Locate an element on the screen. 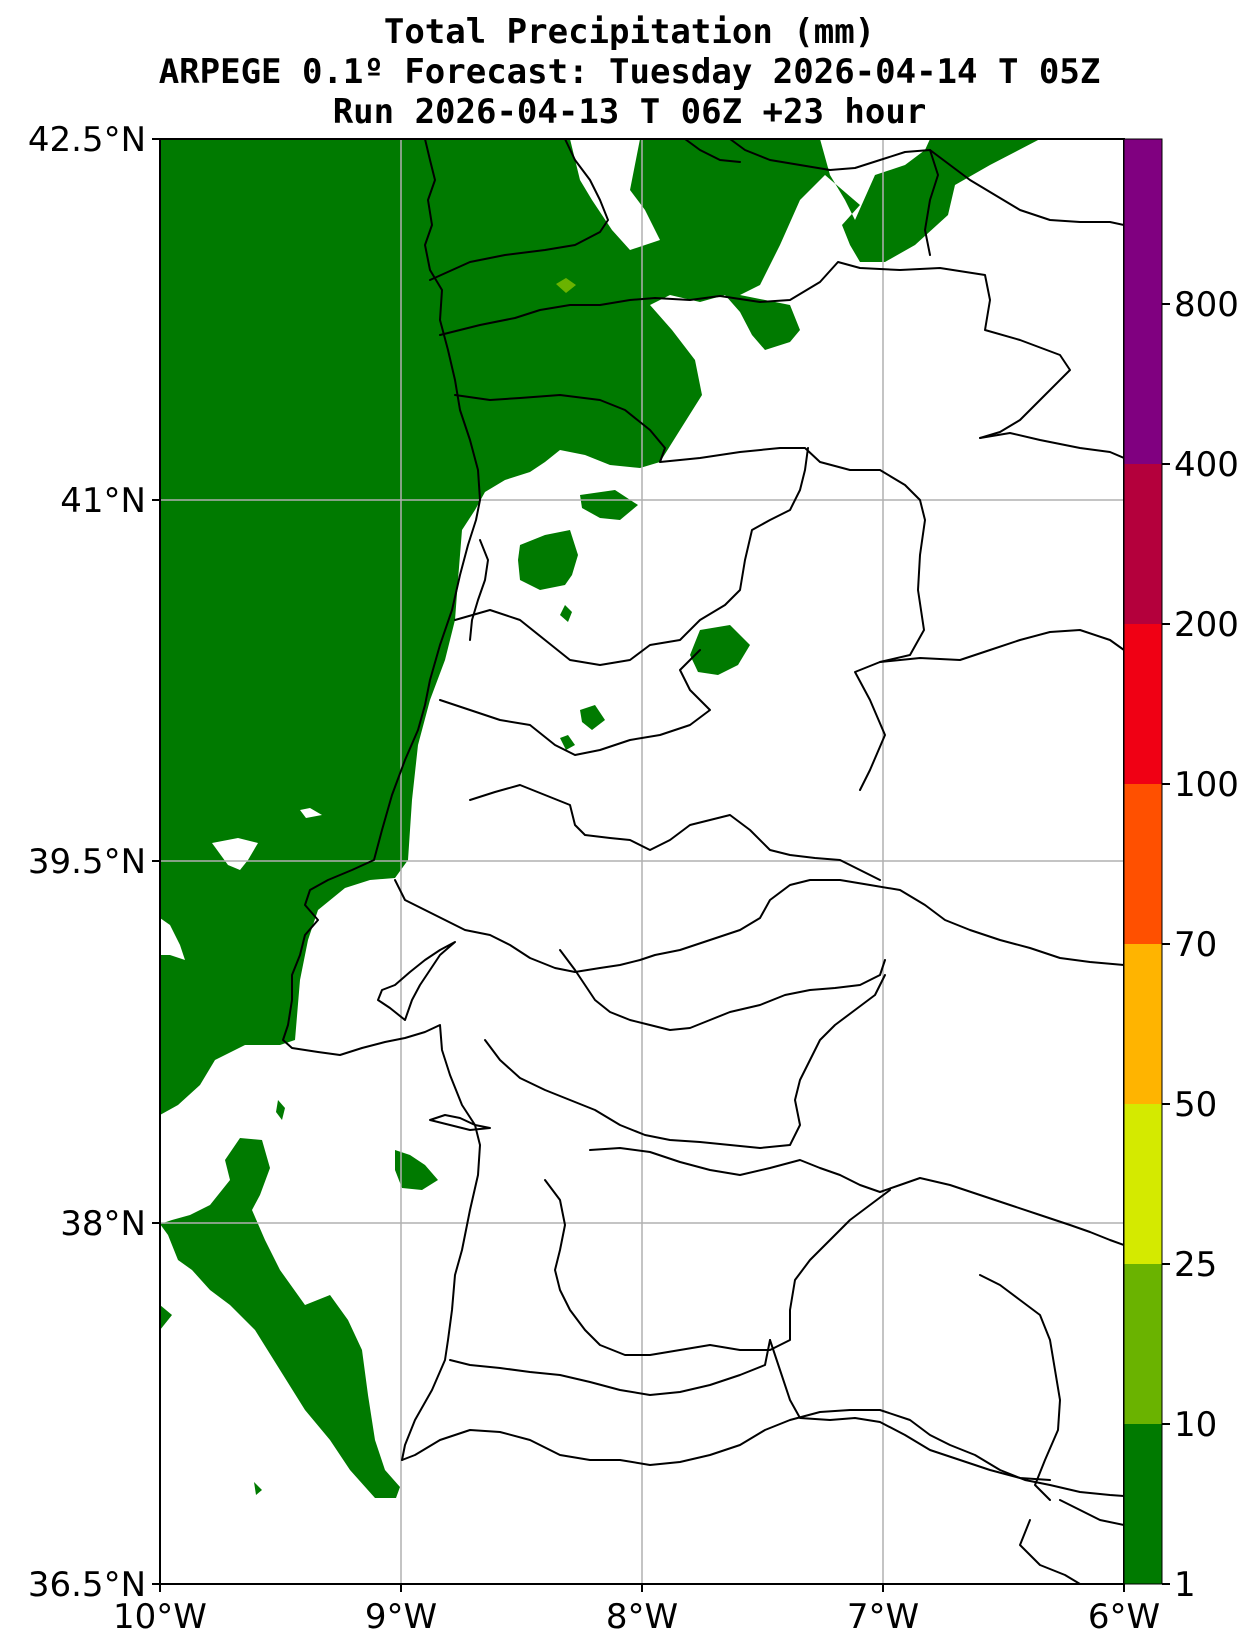  colorbar-label-50: 50 is located at coordinates (1195, 1105).